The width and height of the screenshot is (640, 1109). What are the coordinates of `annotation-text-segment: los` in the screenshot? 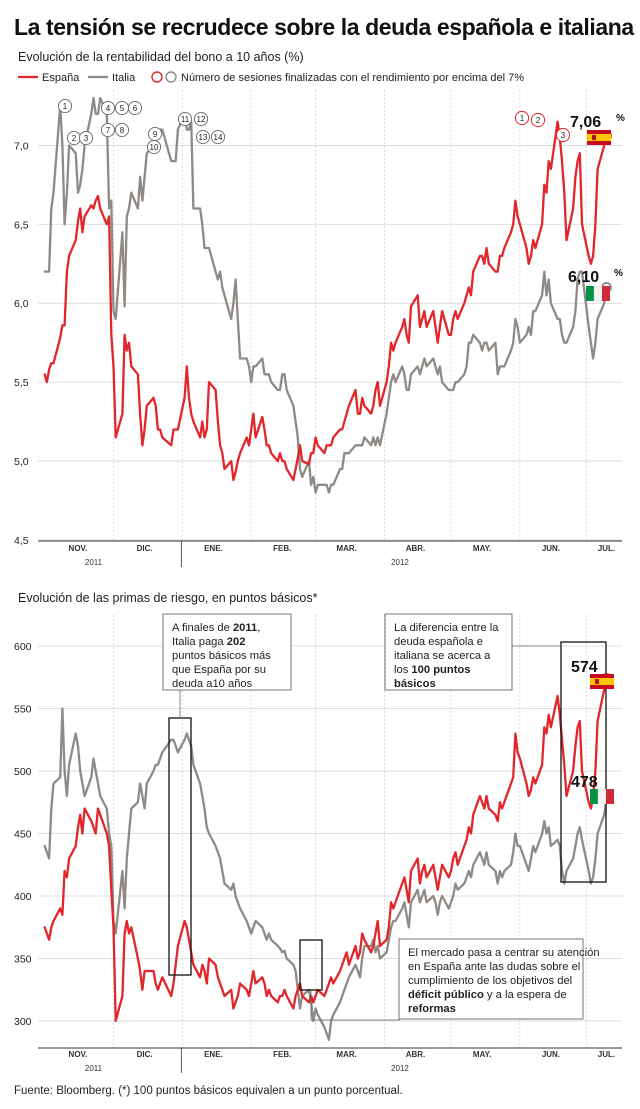 It's located at (402, 670).